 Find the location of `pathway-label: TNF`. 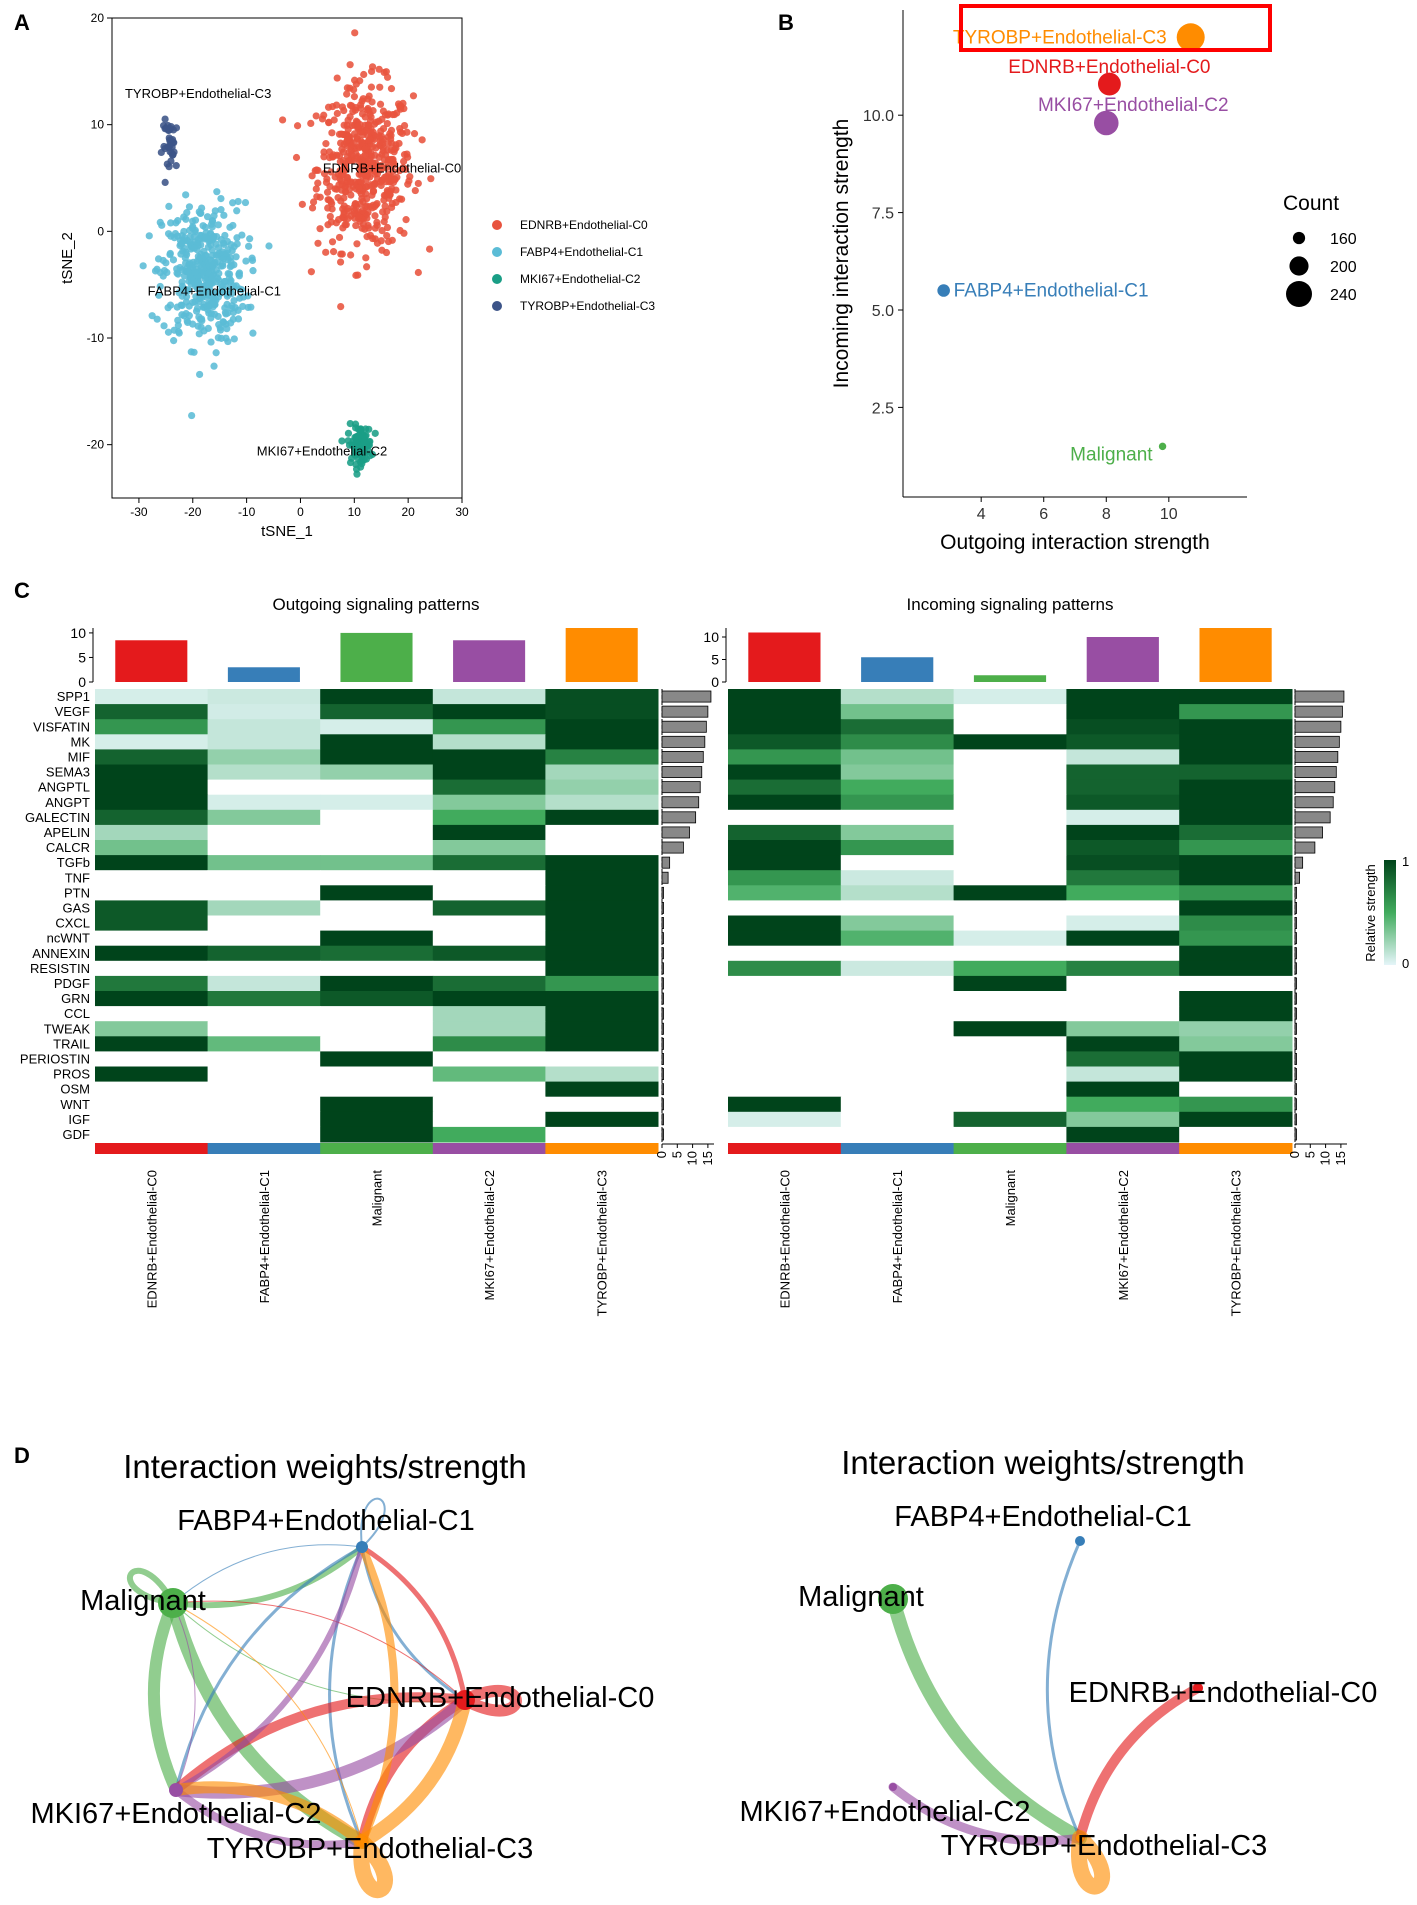

pathway-label: TNF is located at coordinates (77, 877).